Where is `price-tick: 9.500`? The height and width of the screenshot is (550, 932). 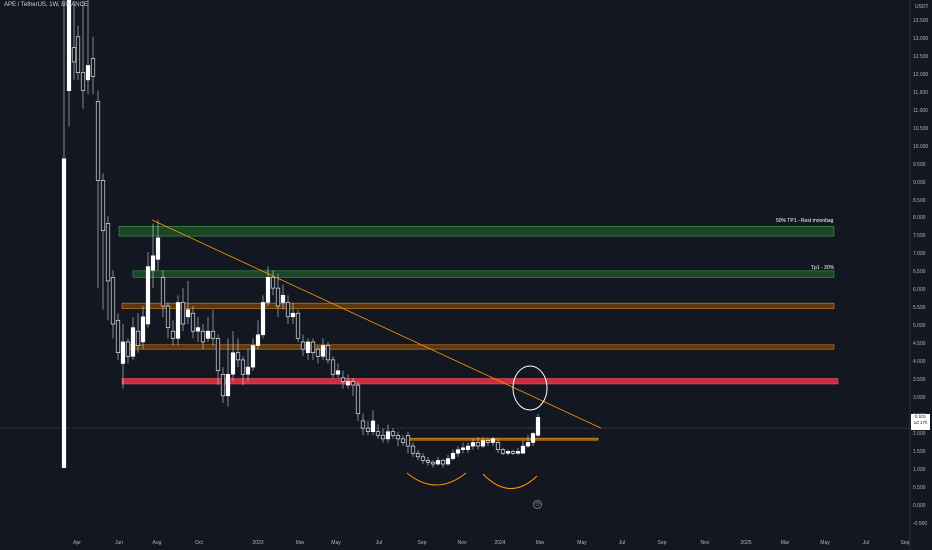
price-tick: 9.500 is located at coordinates (919, 164).